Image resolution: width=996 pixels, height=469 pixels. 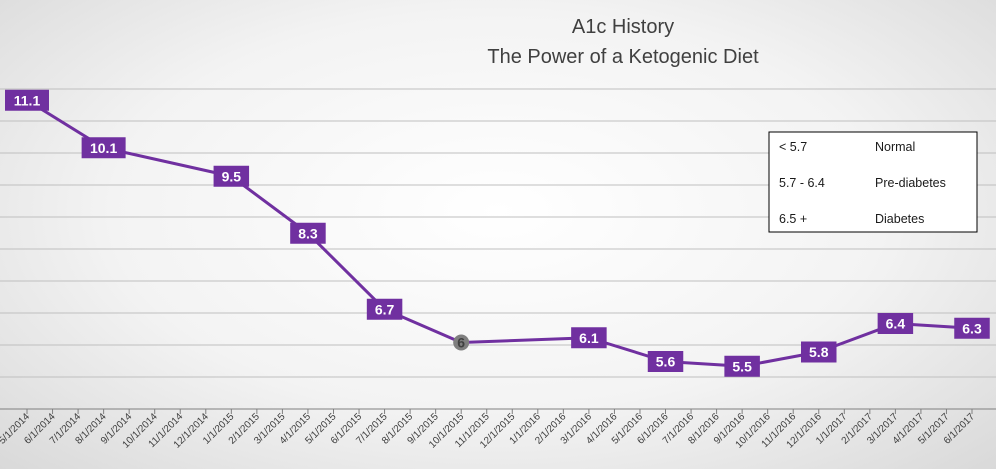 I want to click on data-label: 10.1, so click(x=103, y=148).